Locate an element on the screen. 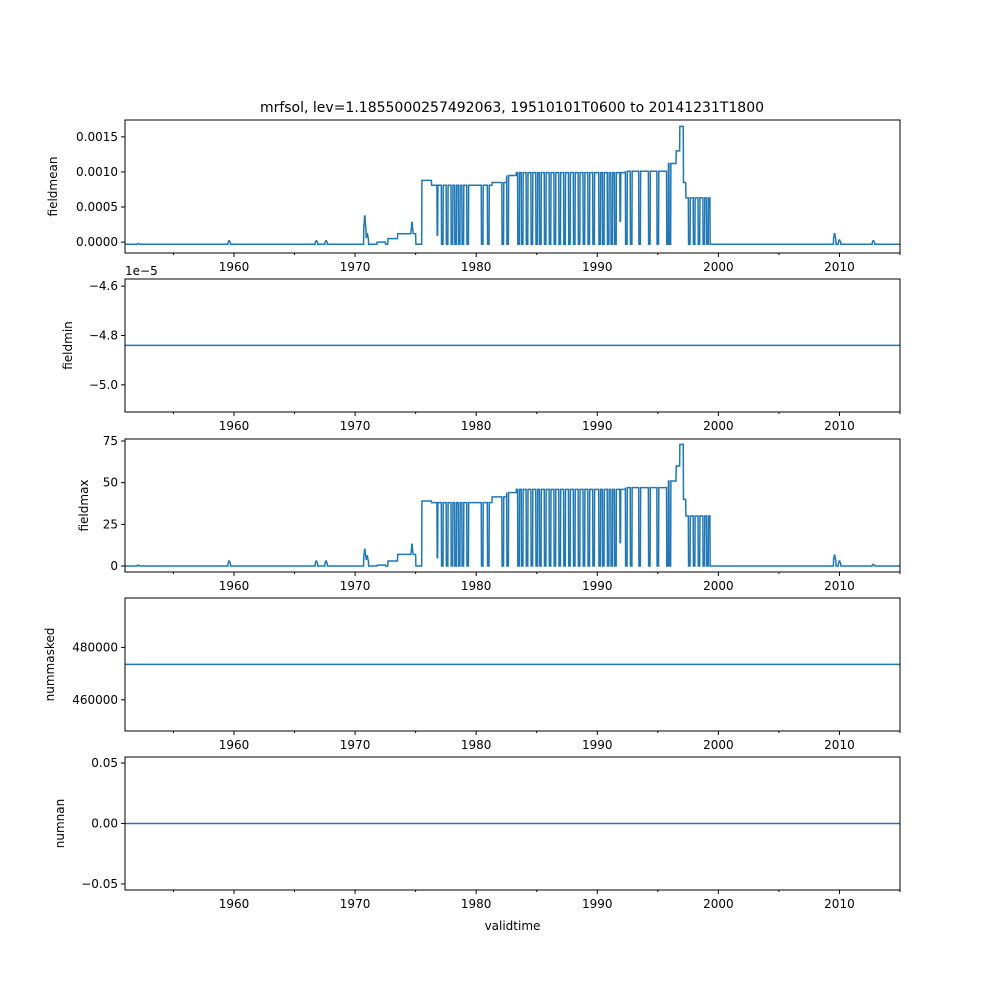 Image resolution: width=1000 pixels, height=1005 pixels. axes-frame-fieldmax is located at coordinates (512, 505).